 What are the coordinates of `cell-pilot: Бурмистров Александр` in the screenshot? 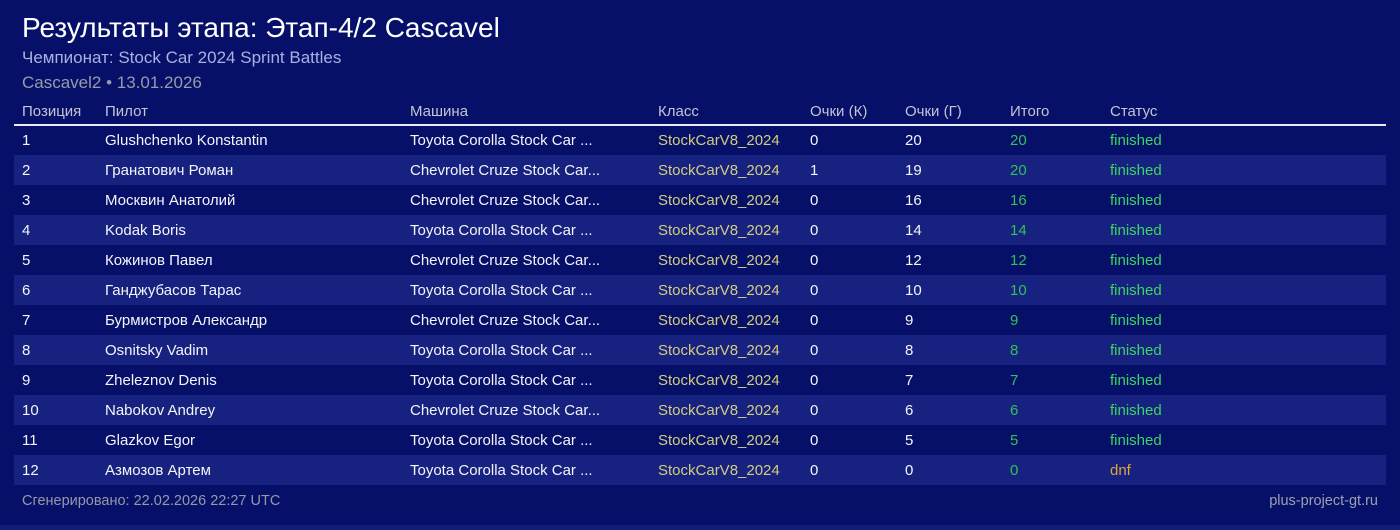 It's located at (186, 320).